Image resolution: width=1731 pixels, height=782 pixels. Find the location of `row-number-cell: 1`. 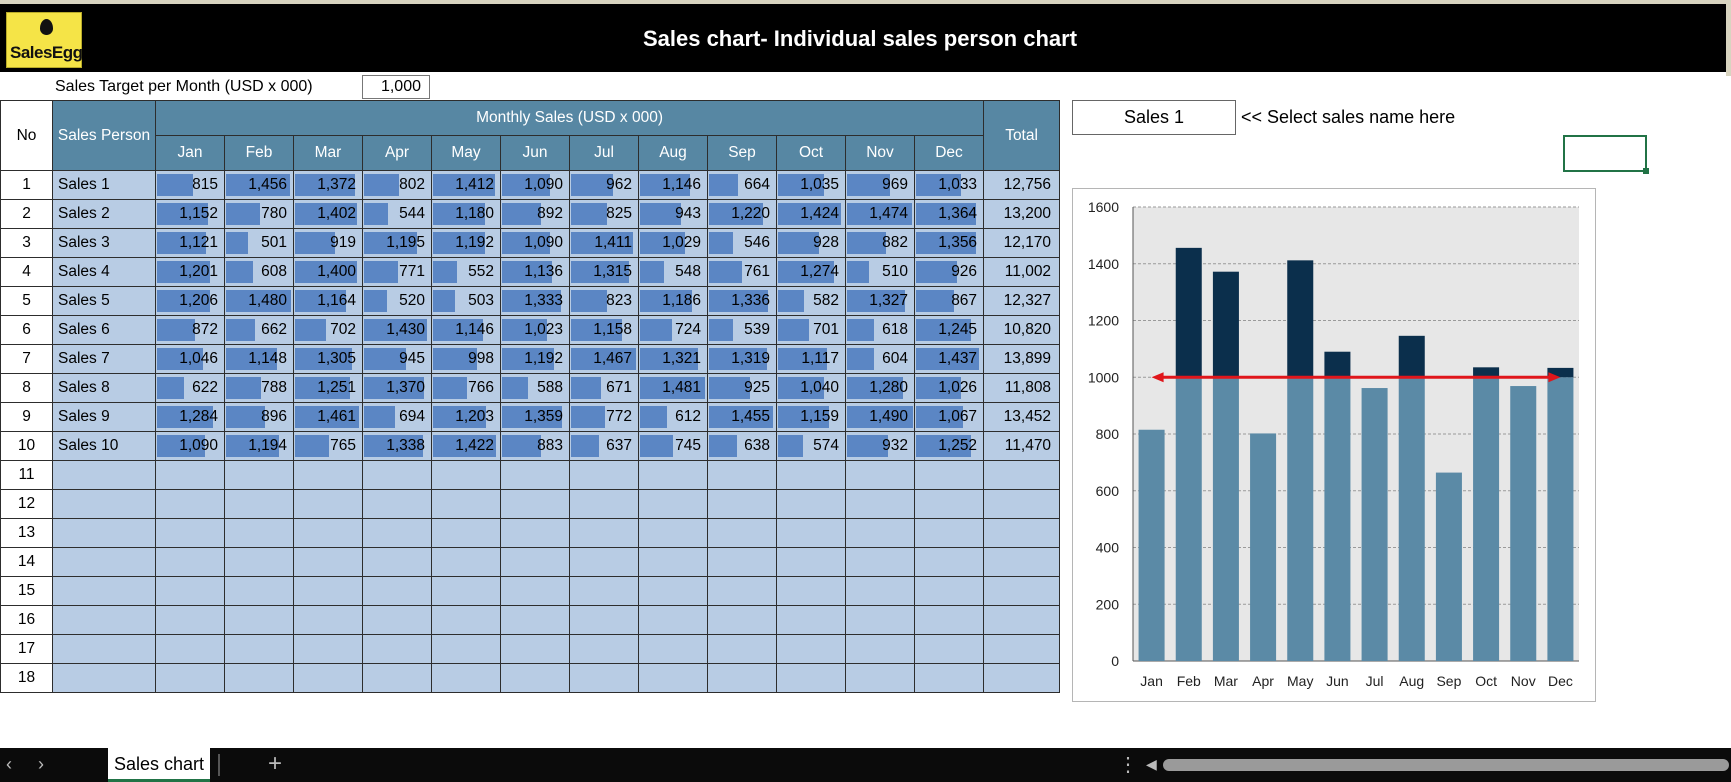

row-number-cell: 1 is located at coordinates (26, 185).